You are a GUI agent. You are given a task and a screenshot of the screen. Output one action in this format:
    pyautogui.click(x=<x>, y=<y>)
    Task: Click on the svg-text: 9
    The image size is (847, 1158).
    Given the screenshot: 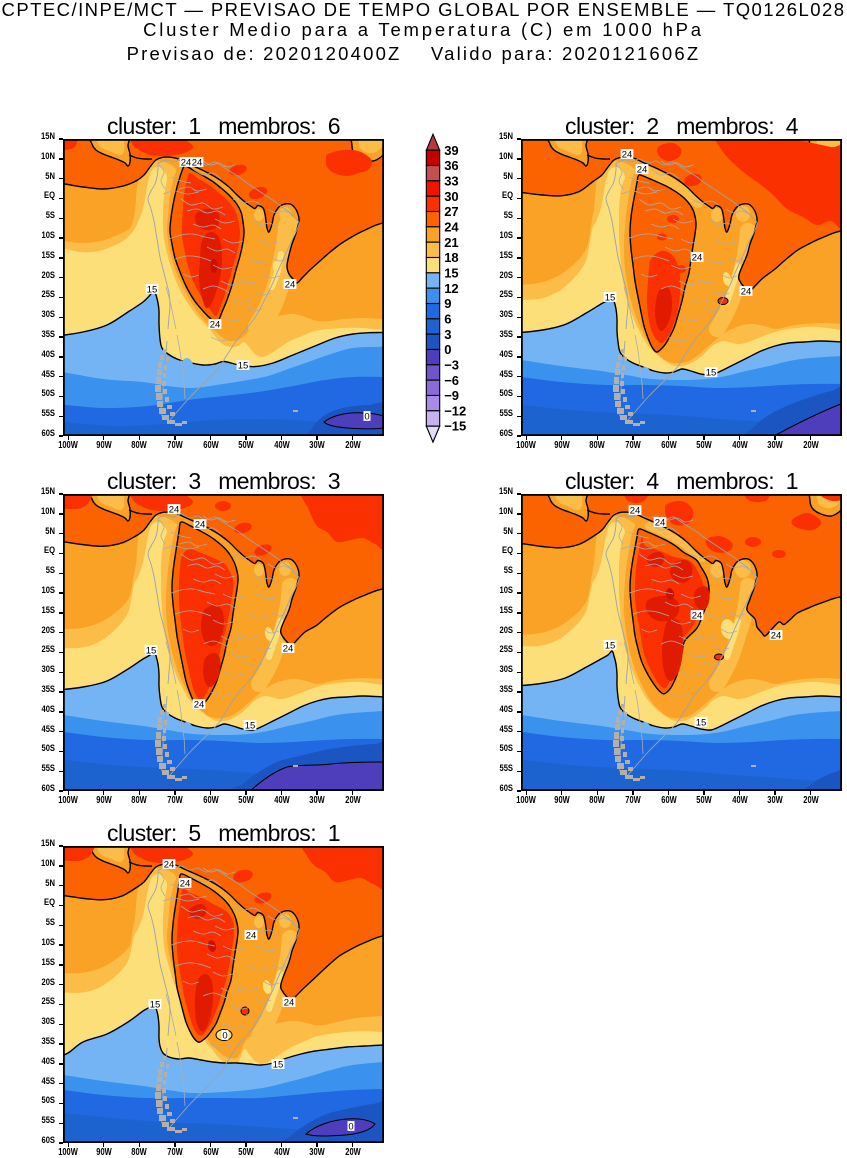 What is the action you would take?
    pyautogui.click(x=447, y=303)
    